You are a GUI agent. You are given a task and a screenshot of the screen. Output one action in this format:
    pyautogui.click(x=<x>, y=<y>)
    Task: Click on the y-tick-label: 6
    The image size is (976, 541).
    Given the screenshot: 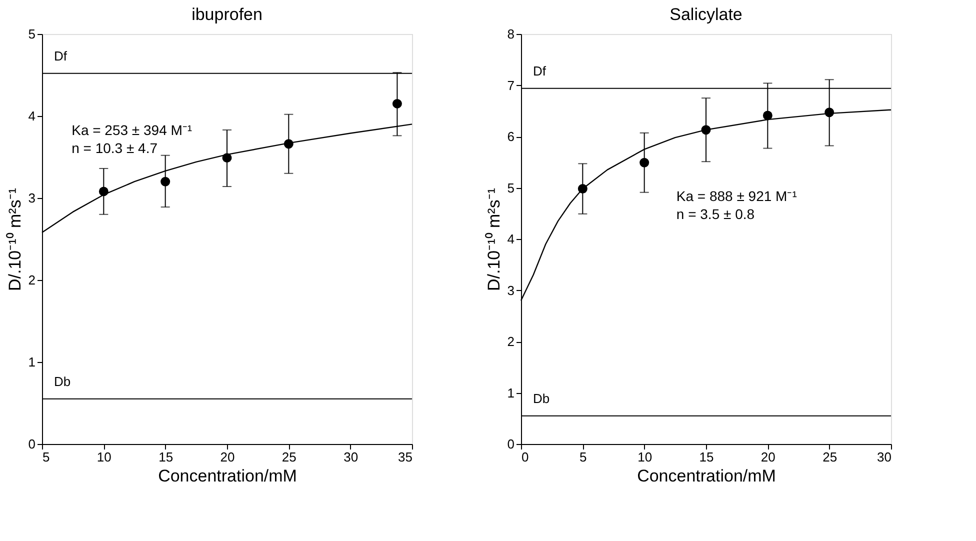 What is the action you would take?
    pyautogui.click(x=510, y=136)
    